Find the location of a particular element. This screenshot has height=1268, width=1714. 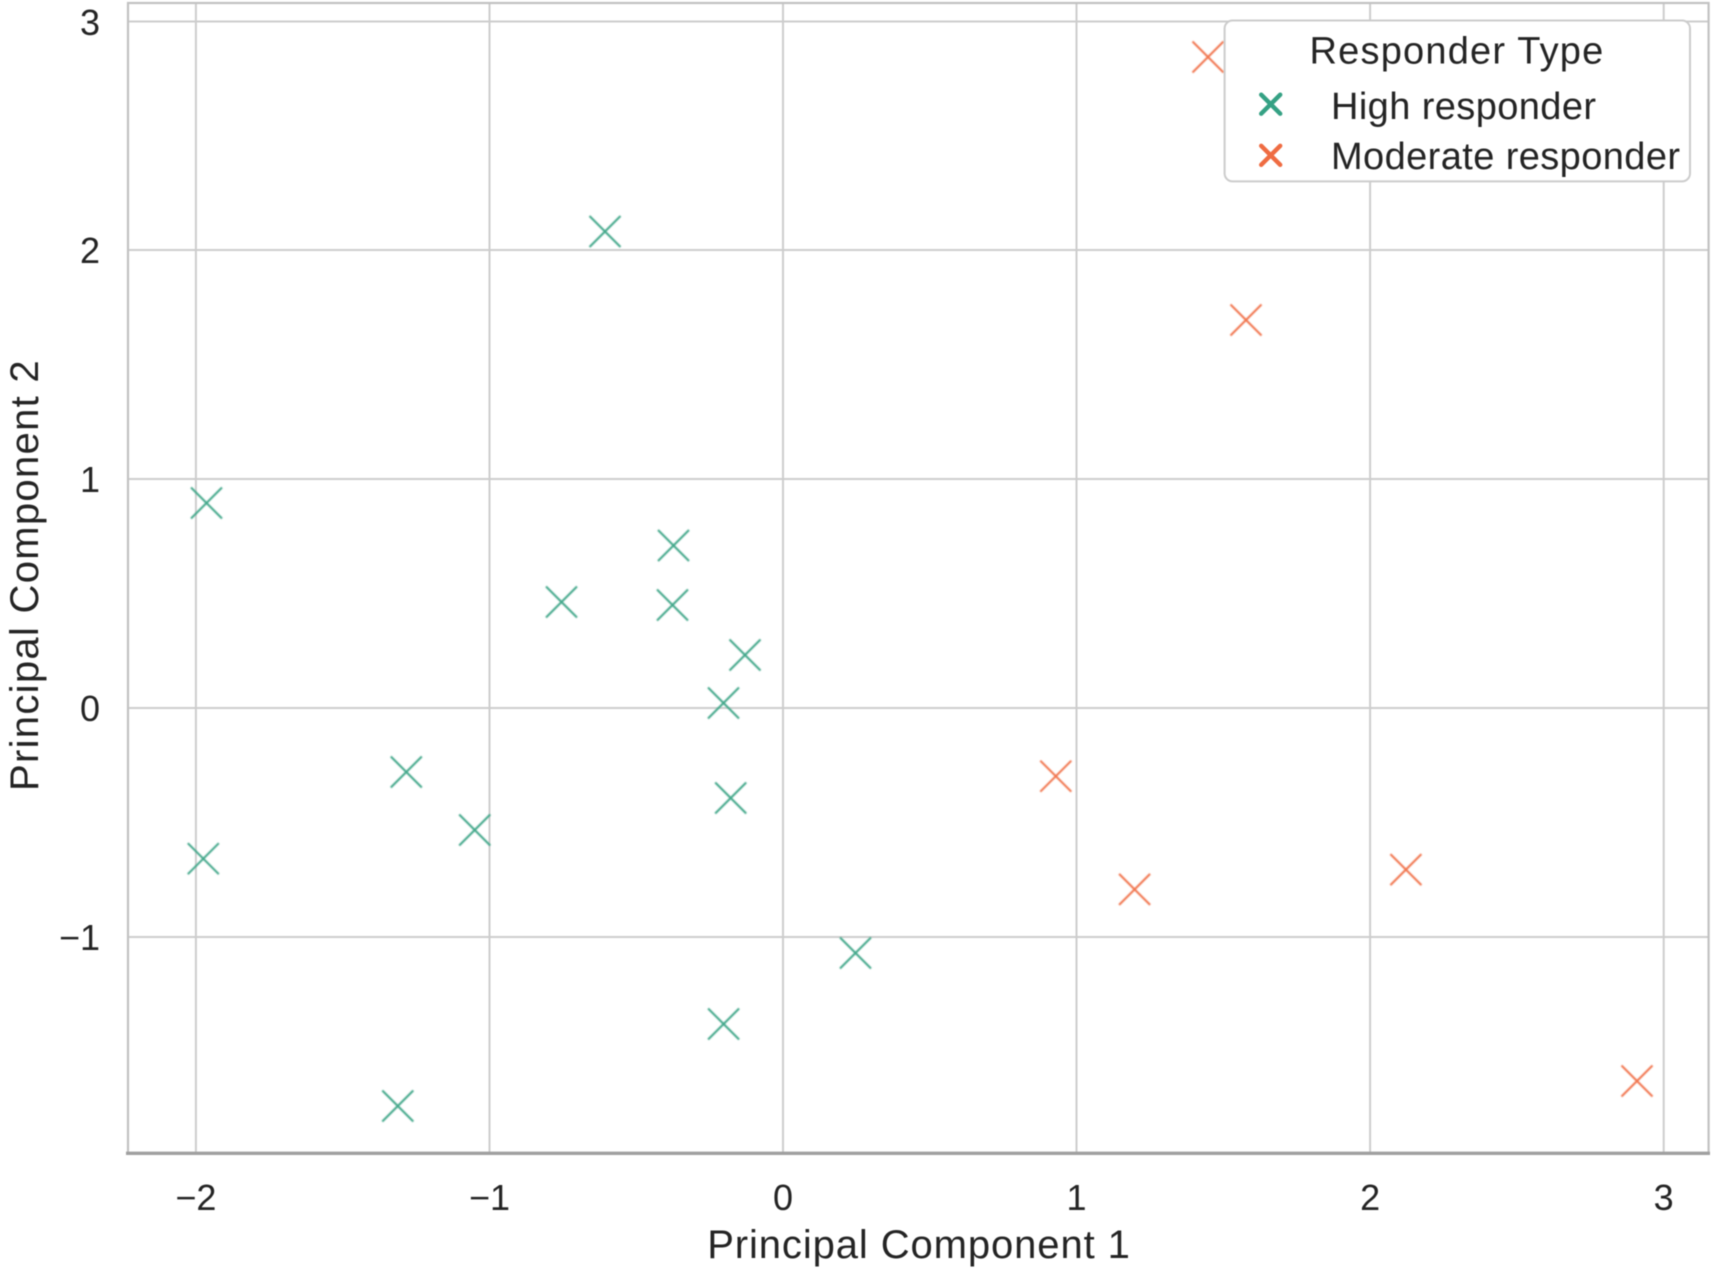

svg-text: High responder is located at coordinates (1463, 107).